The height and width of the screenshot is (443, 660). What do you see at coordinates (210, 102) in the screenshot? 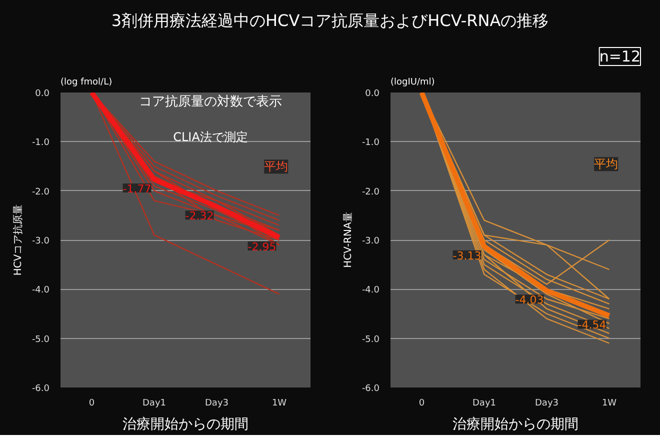
I see `annotation: コア抗原量の対数で表示` at bounding box center [210, 102].